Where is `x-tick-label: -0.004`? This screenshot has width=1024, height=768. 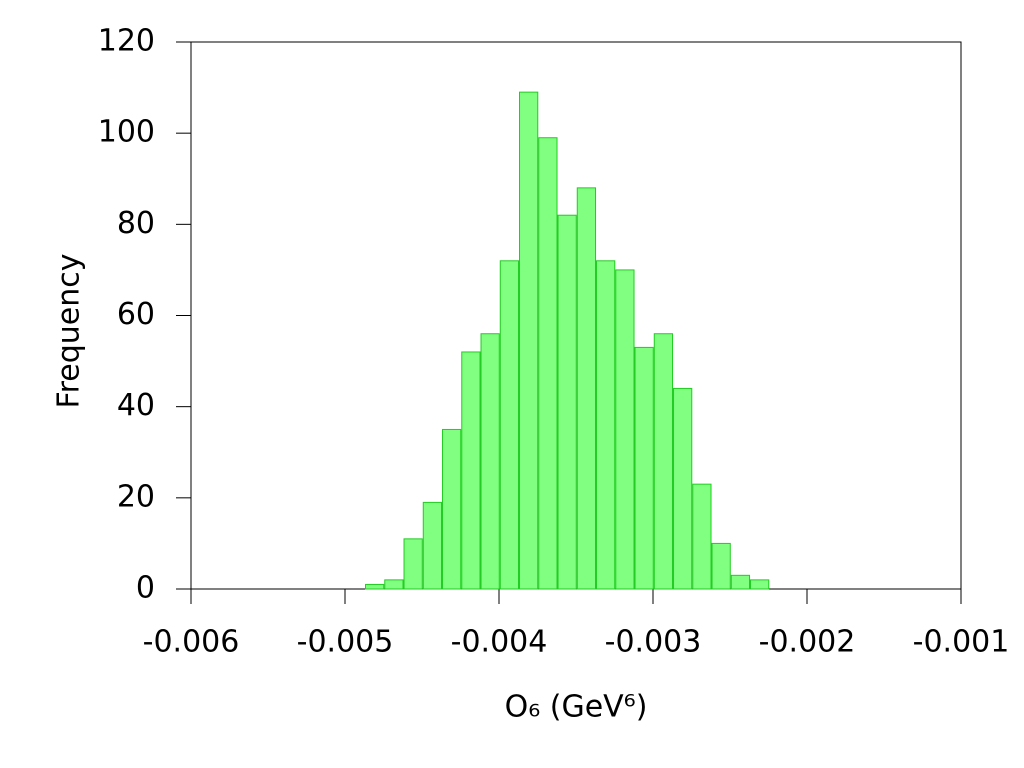
x-tick-label: -0.004 is located at coordinates (499, 642).